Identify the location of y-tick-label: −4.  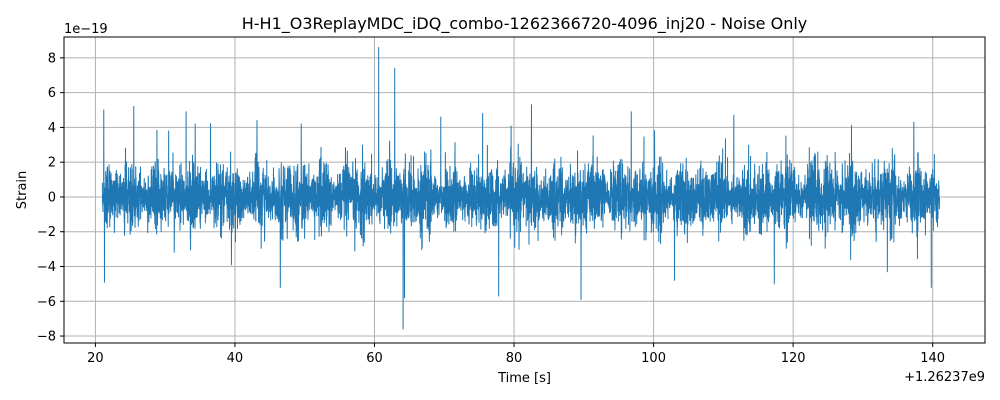
(46, 267).